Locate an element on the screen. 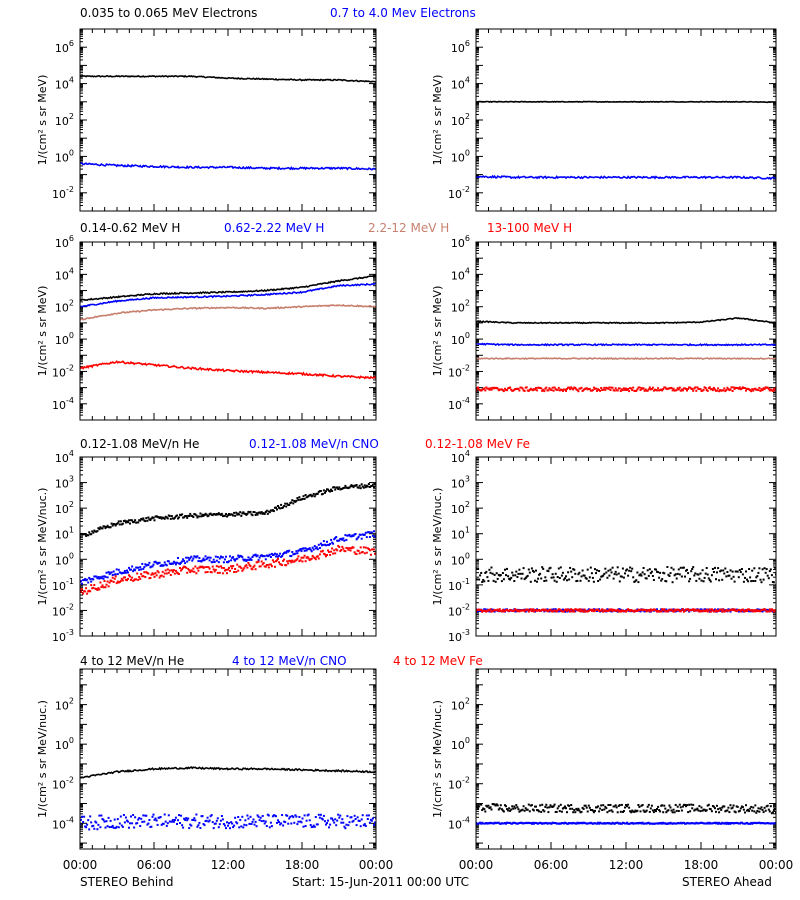 This screenshot has height=900, width=800. legend-label-2: 0.7 to 4.0 Mev Electrons is located at coordinates (403, 13).